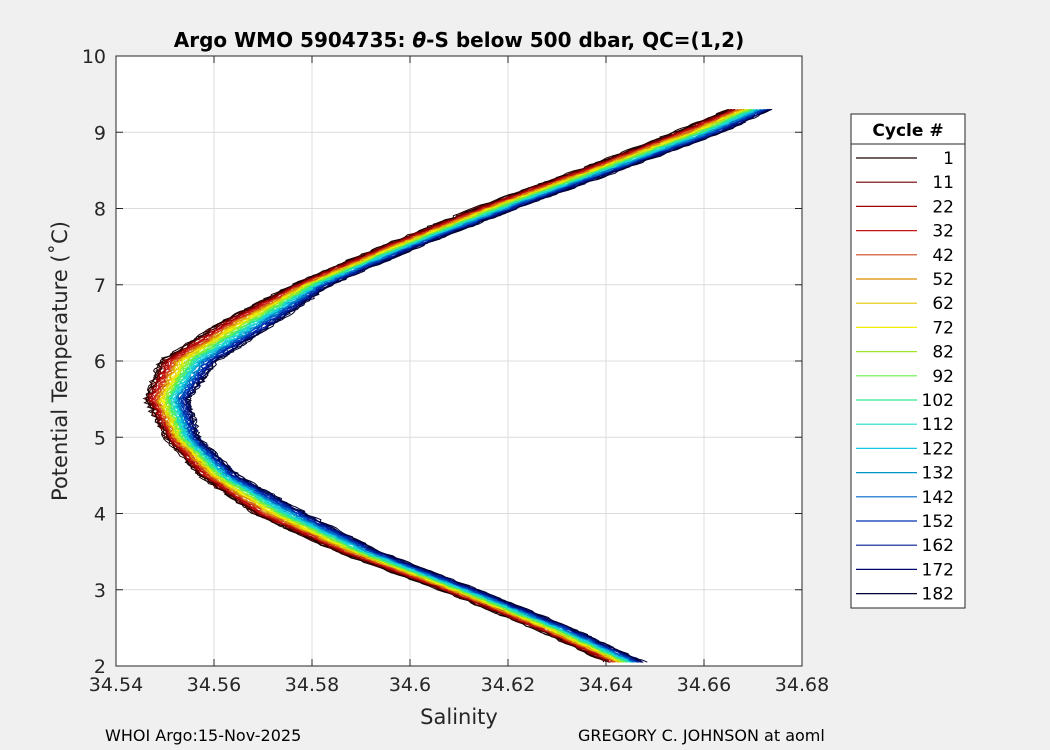 This screenshot has height=750, width=1050. Describe the element at coordinates (943, 207) in the screenshot. I see `legend-label-22: 22` at that location.